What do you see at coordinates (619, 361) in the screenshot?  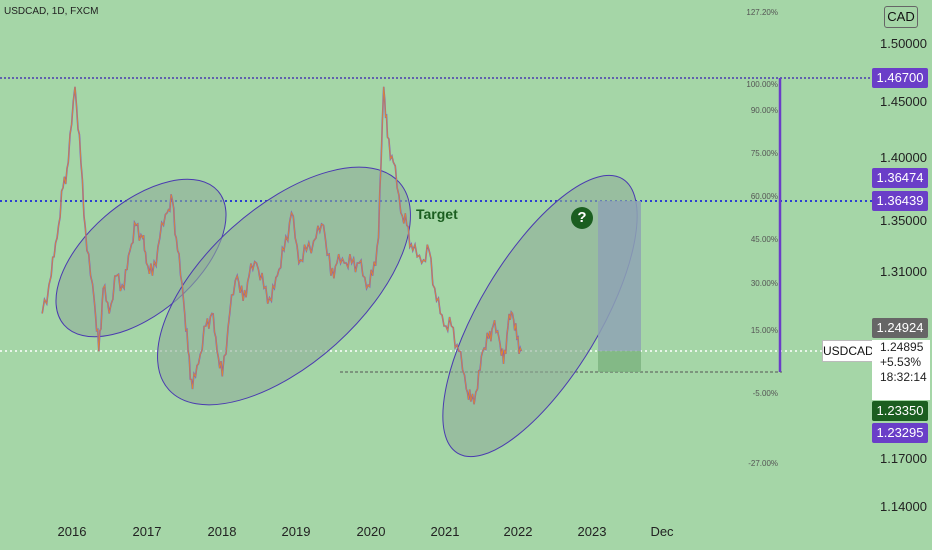 I see `target-base` at bounding box center [619, 361].